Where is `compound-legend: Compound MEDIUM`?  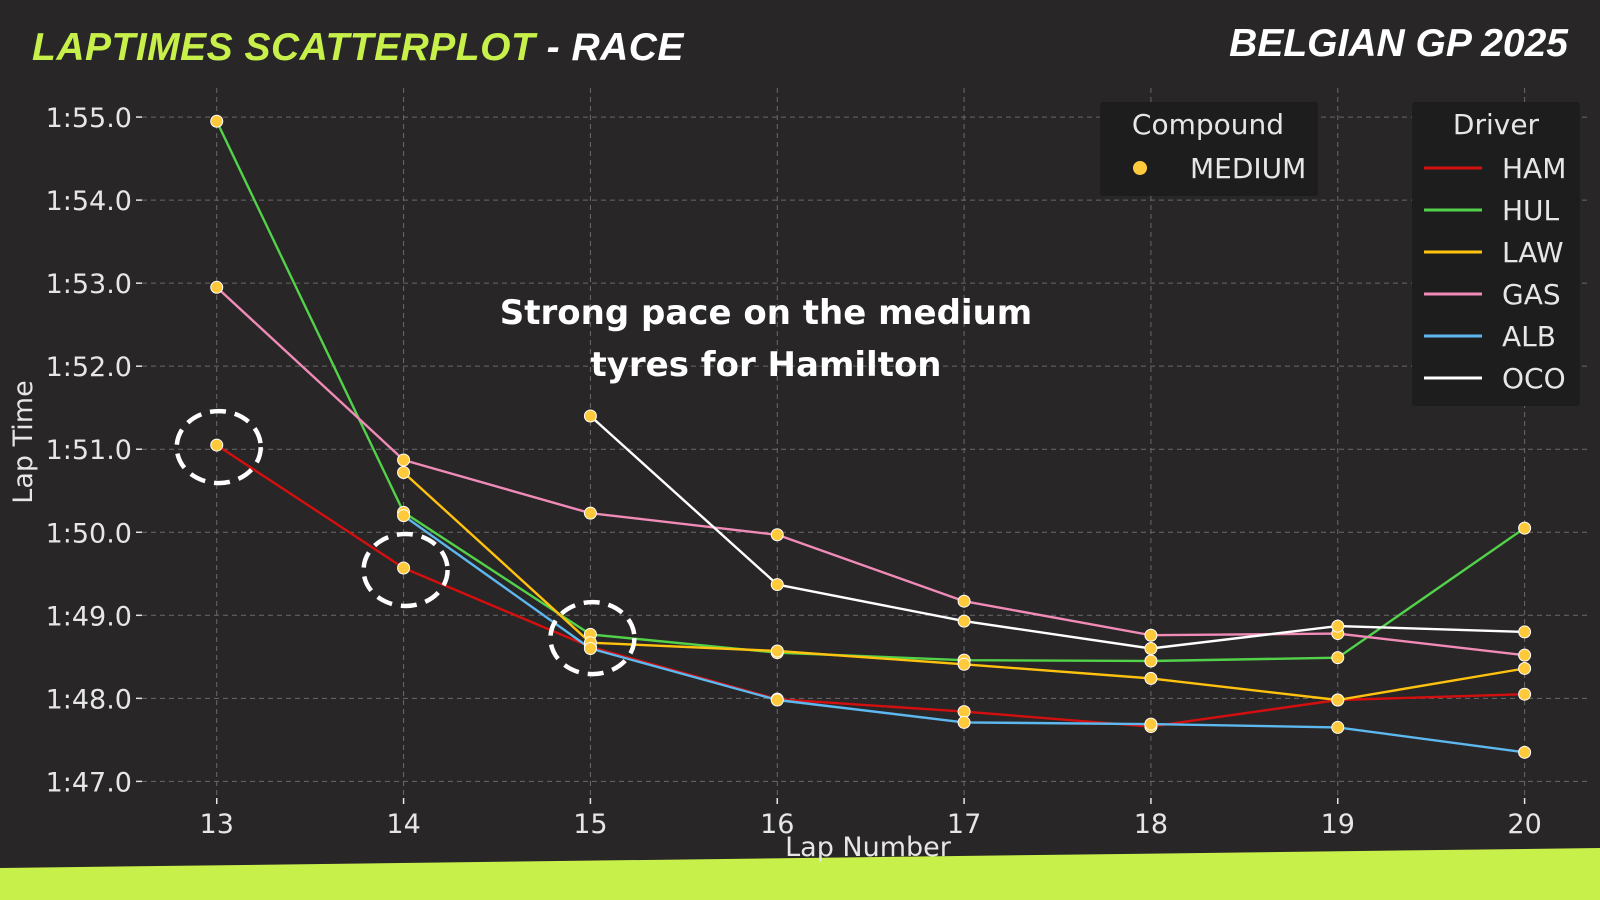
compound-legend: Compound MEDIUM is located at coordinates (1209, 149).